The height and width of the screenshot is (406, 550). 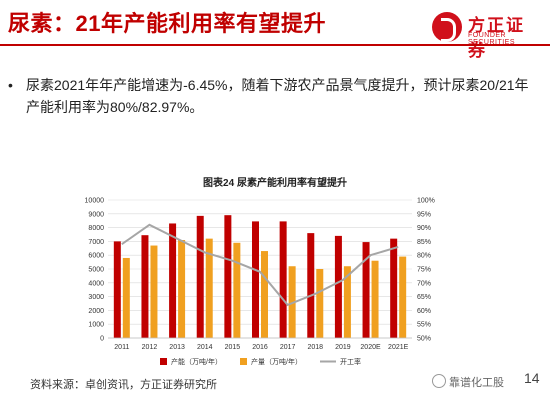 I want to click on y-left-tick-label: 0, so click(x=102, y=339).